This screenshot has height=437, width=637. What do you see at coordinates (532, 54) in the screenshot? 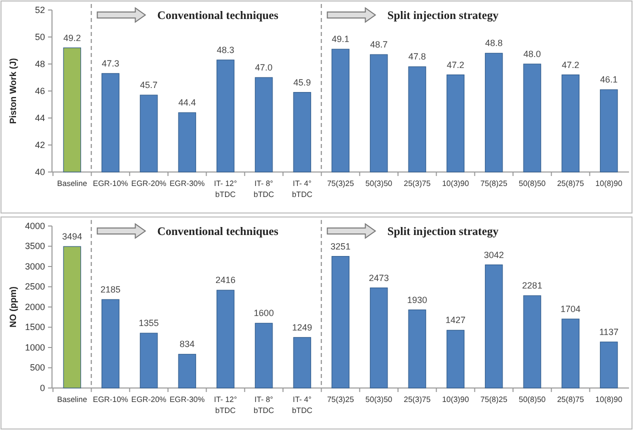
I see `data-label: 48.0` at bounding box center [532, 54].